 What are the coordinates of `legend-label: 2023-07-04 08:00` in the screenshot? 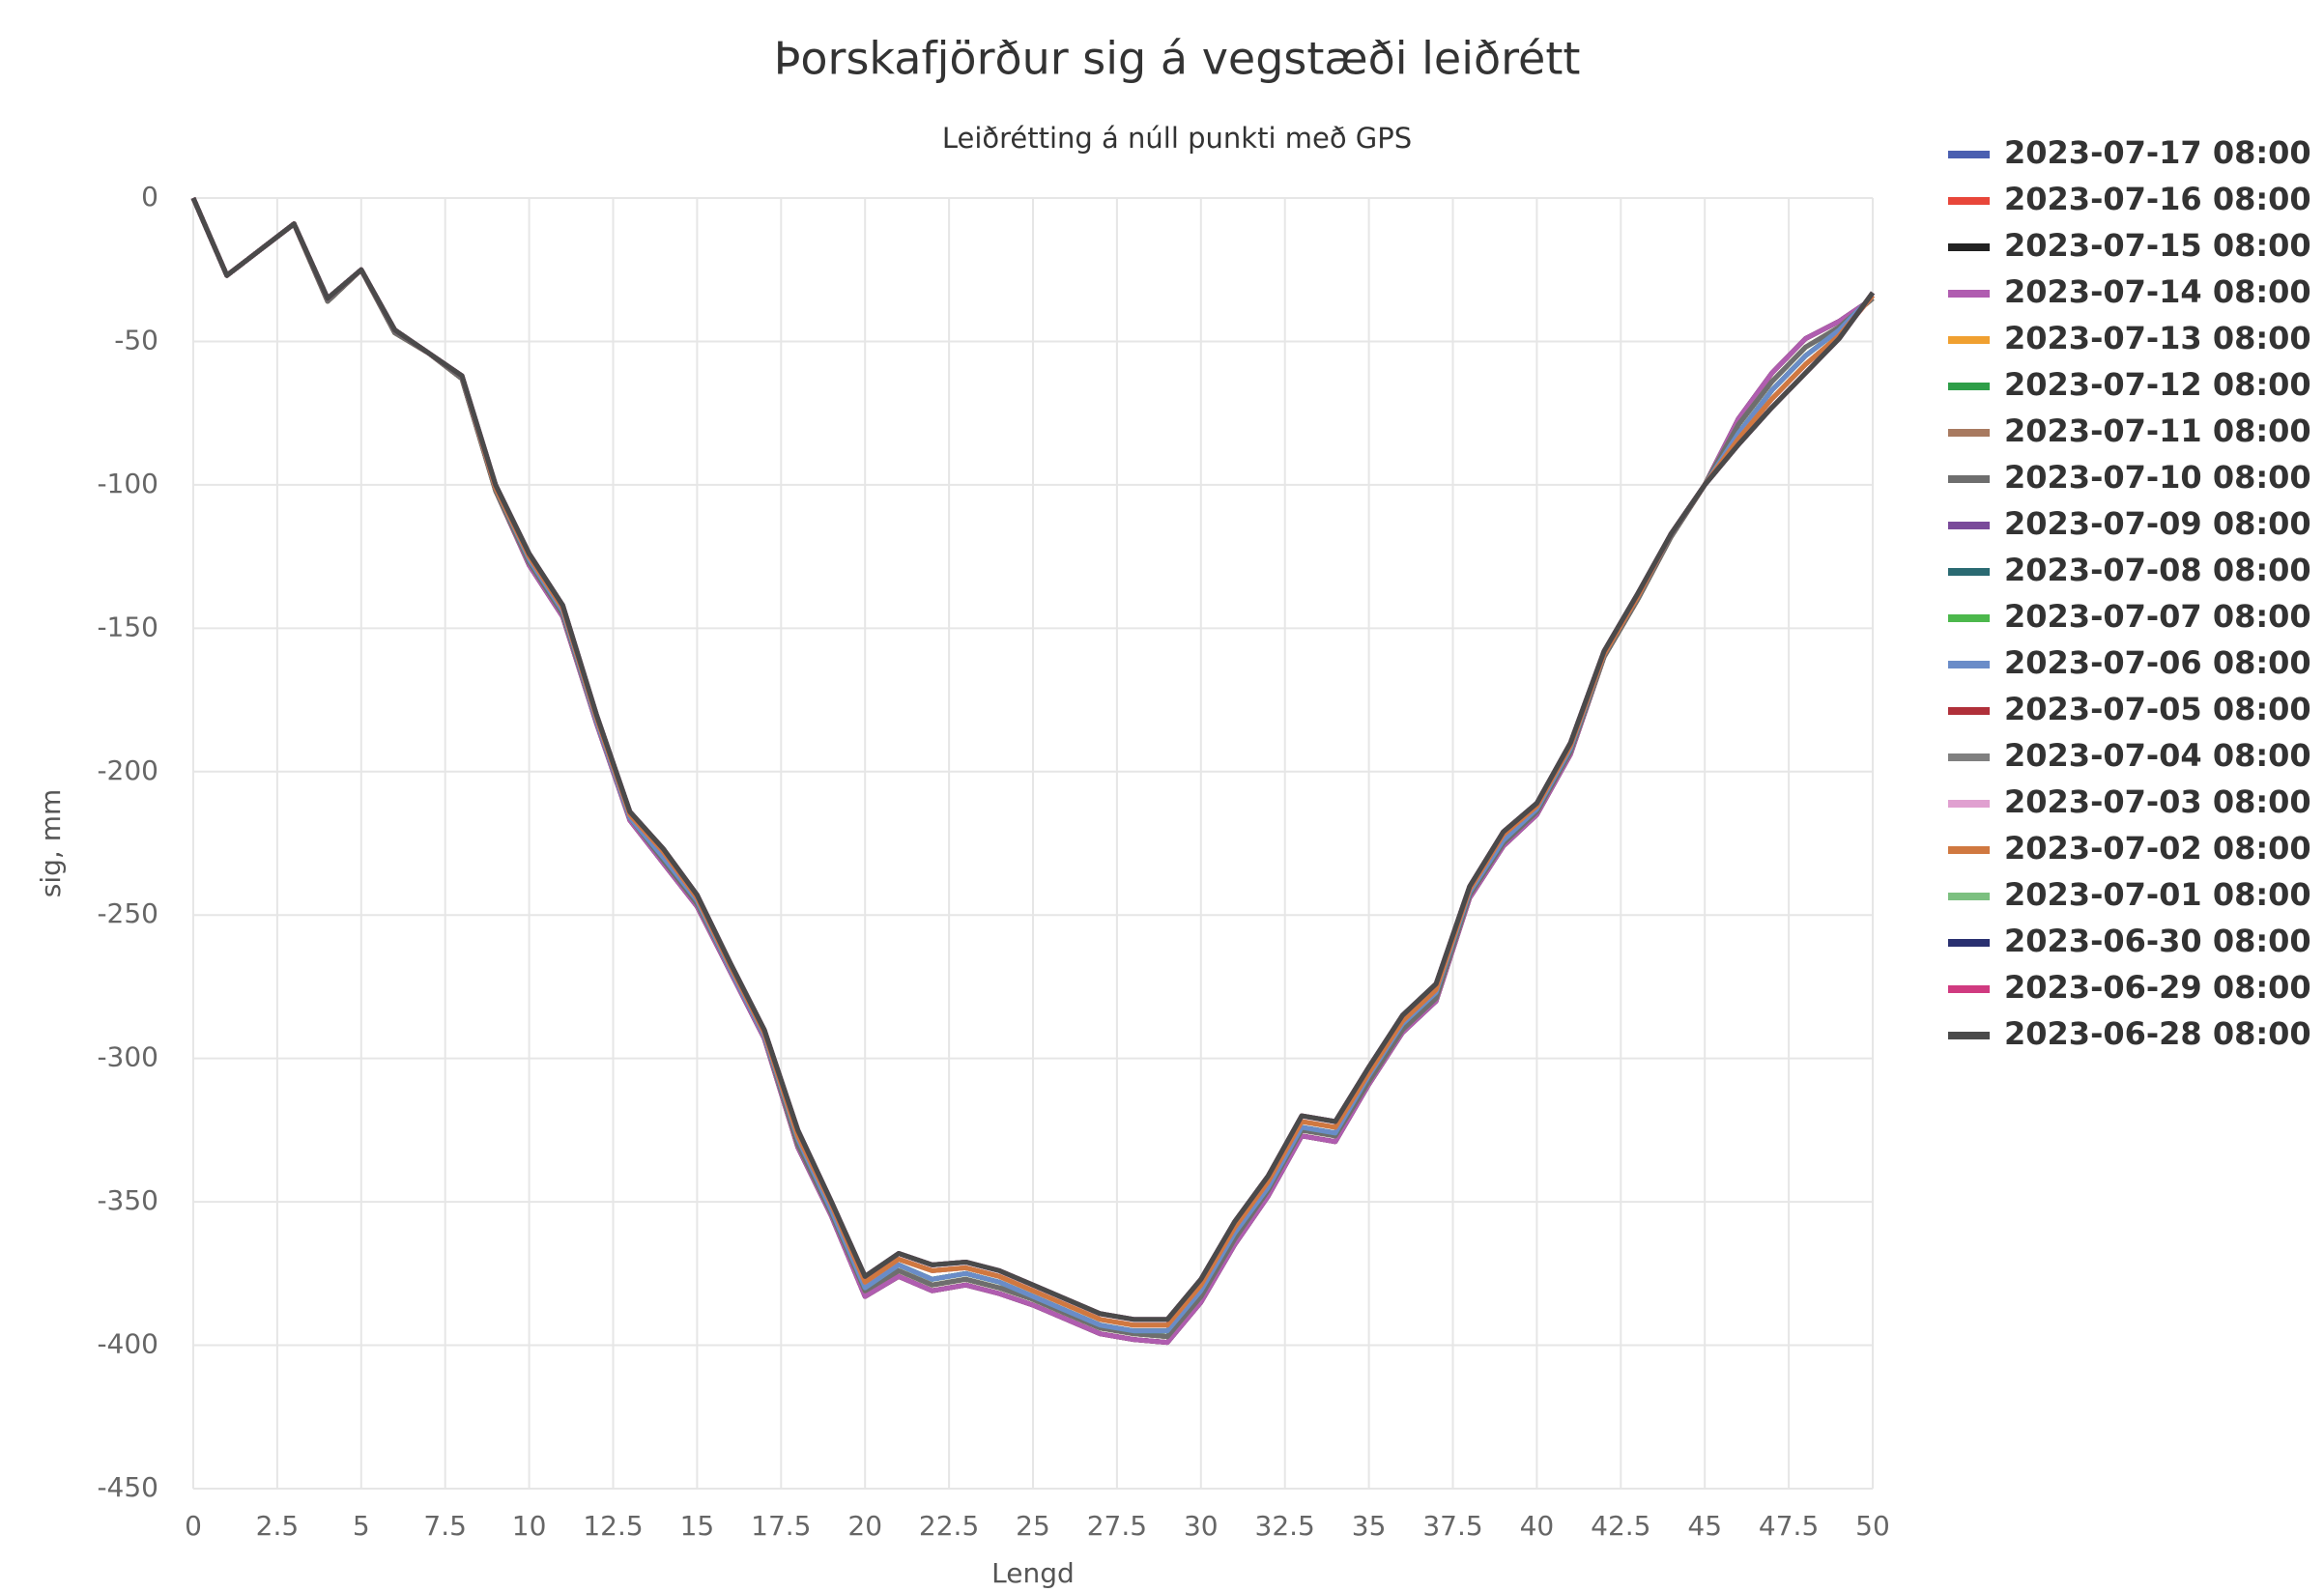 It's located at (2157, 755).